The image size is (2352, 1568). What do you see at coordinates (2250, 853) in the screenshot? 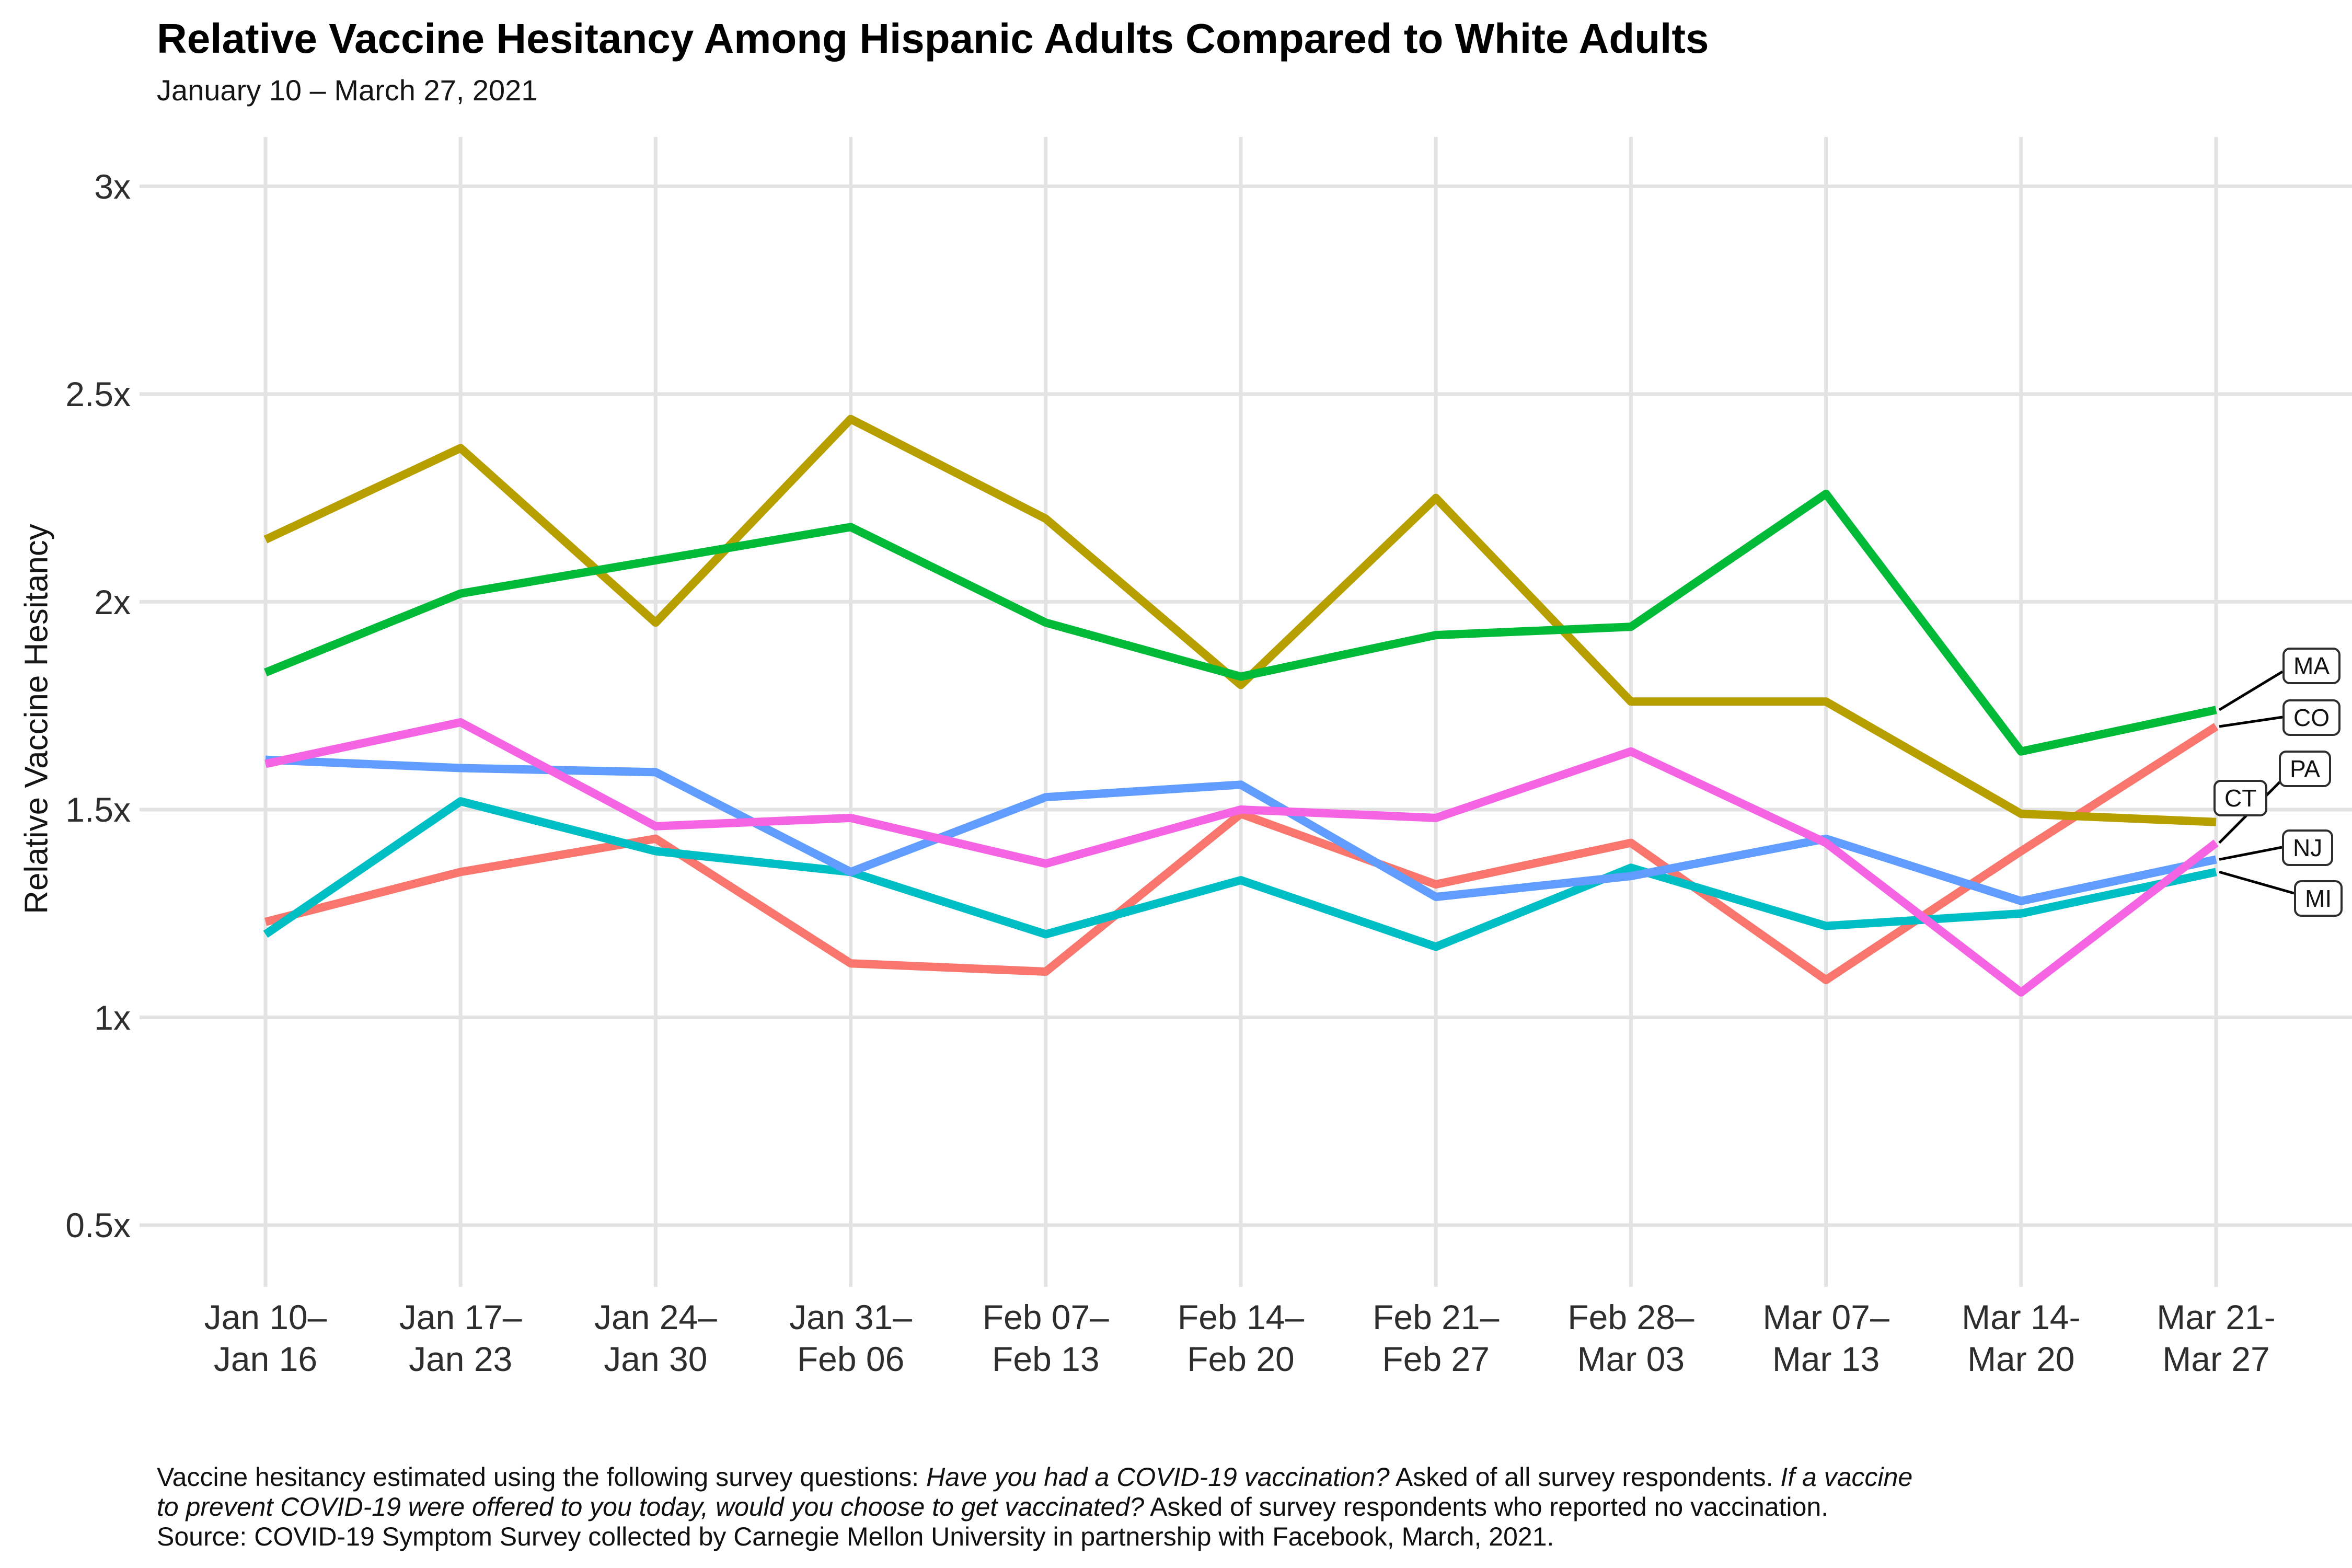
I see `leader-line-NJ` at bounding box center [2250, 853].